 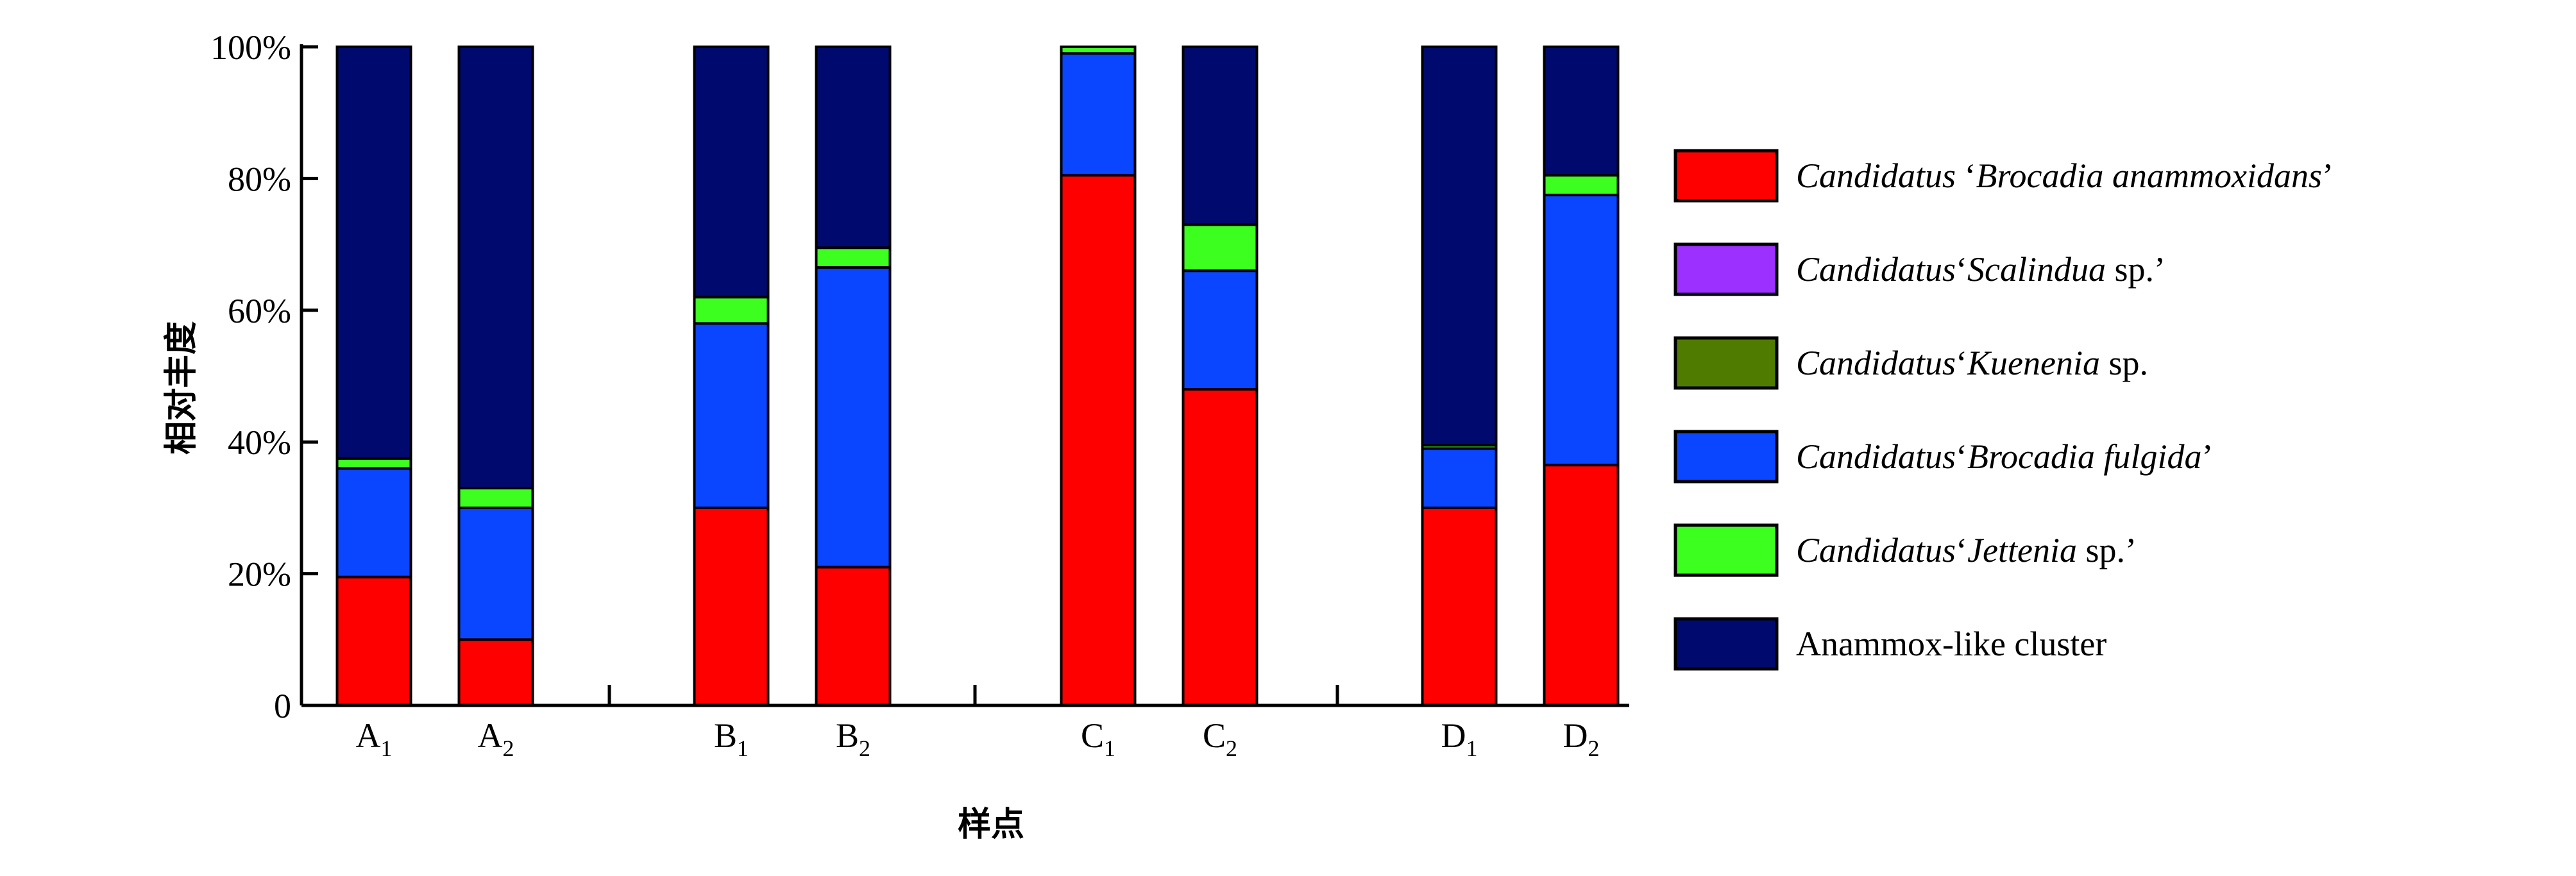 I want to click on legend-label-part: sp., so click(x=2124, y=363).